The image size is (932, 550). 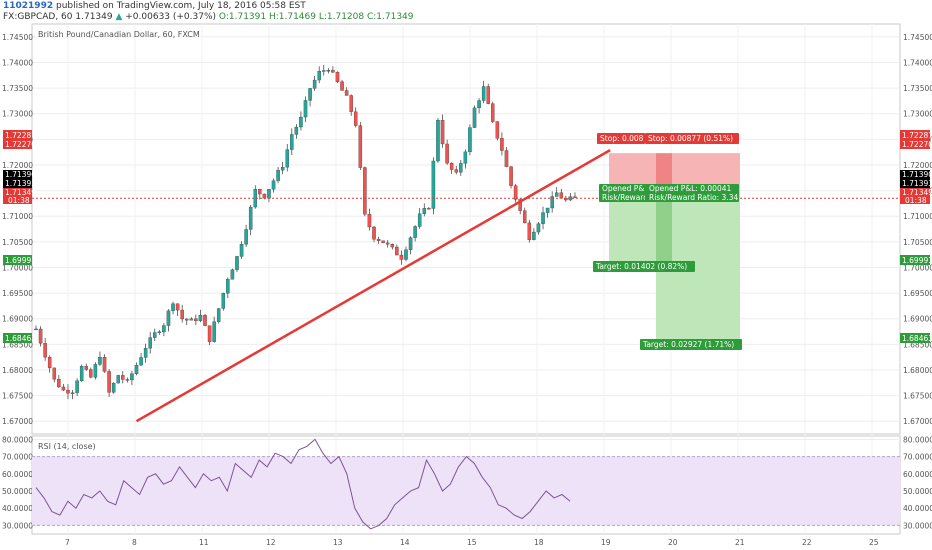 What do you see at coordinates (917, 396) in the screenshot?
I see `y-tick-label-right: 1.67500` at bounding box center [917, 396].